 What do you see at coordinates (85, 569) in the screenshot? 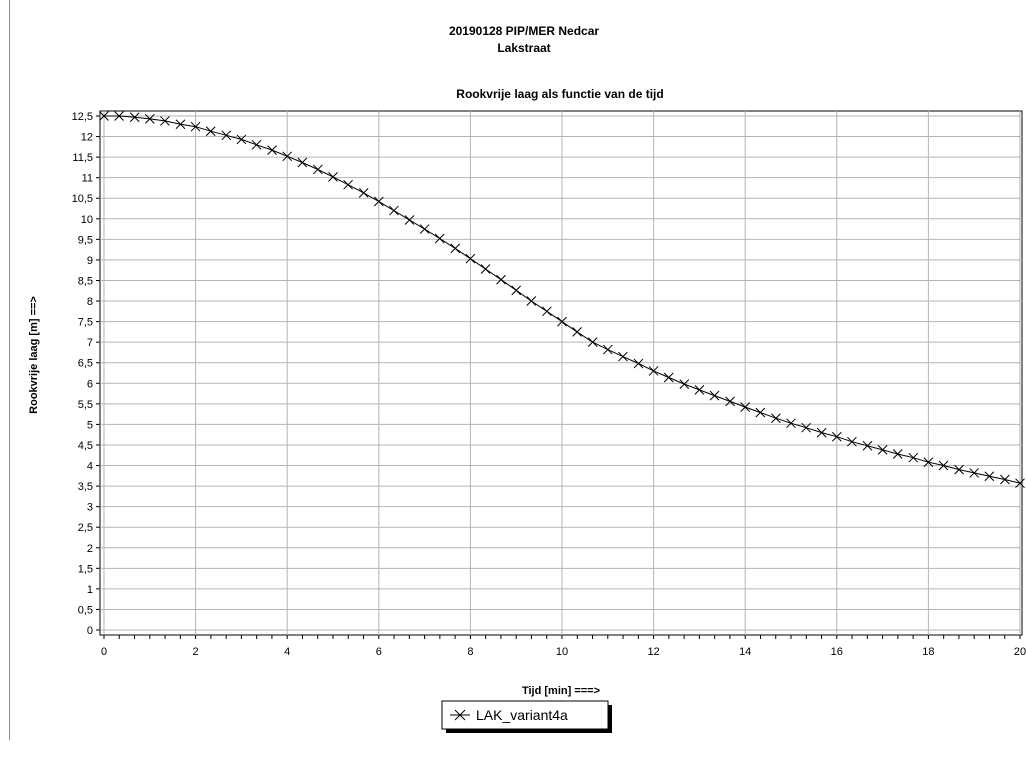
I see `y-tick-label: 1,5` at bounding box center [85, 569].